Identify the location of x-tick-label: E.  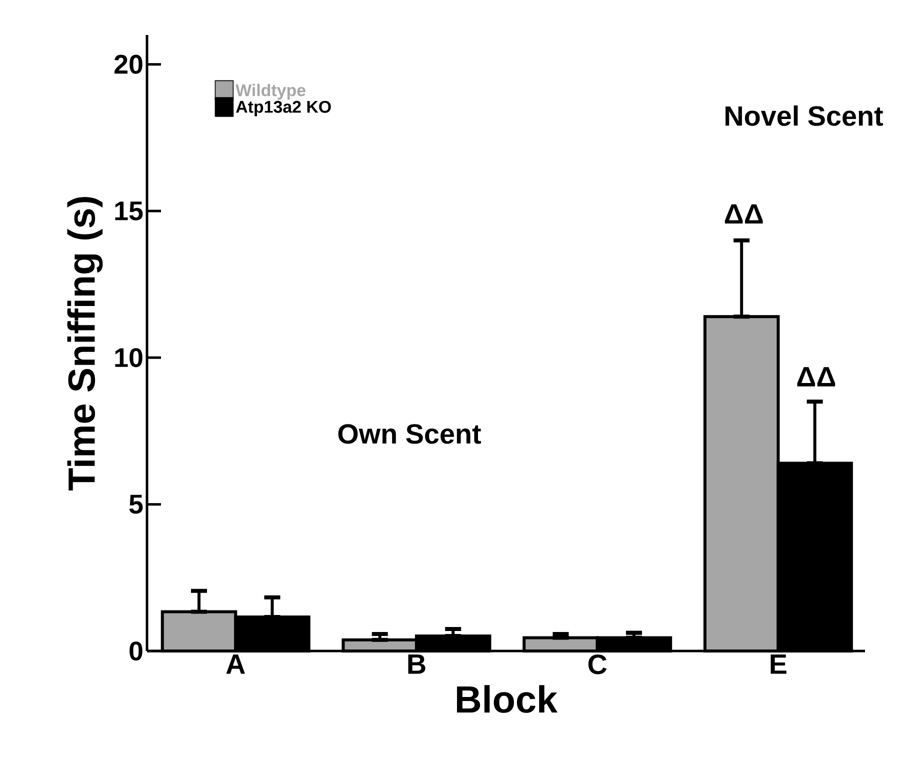
(778, 664).